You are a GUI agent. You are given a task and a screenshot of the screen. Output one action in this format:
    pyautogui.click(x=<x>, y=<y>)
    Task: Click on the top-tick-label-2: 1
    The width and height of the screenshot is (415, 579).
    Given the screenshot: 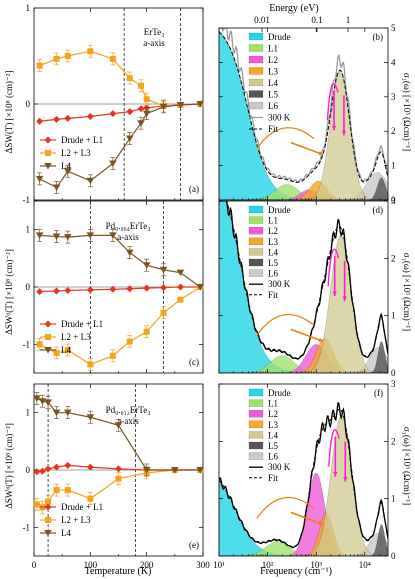 What is the action you would take?
    pyautogui.click(x=348, y=20)
    